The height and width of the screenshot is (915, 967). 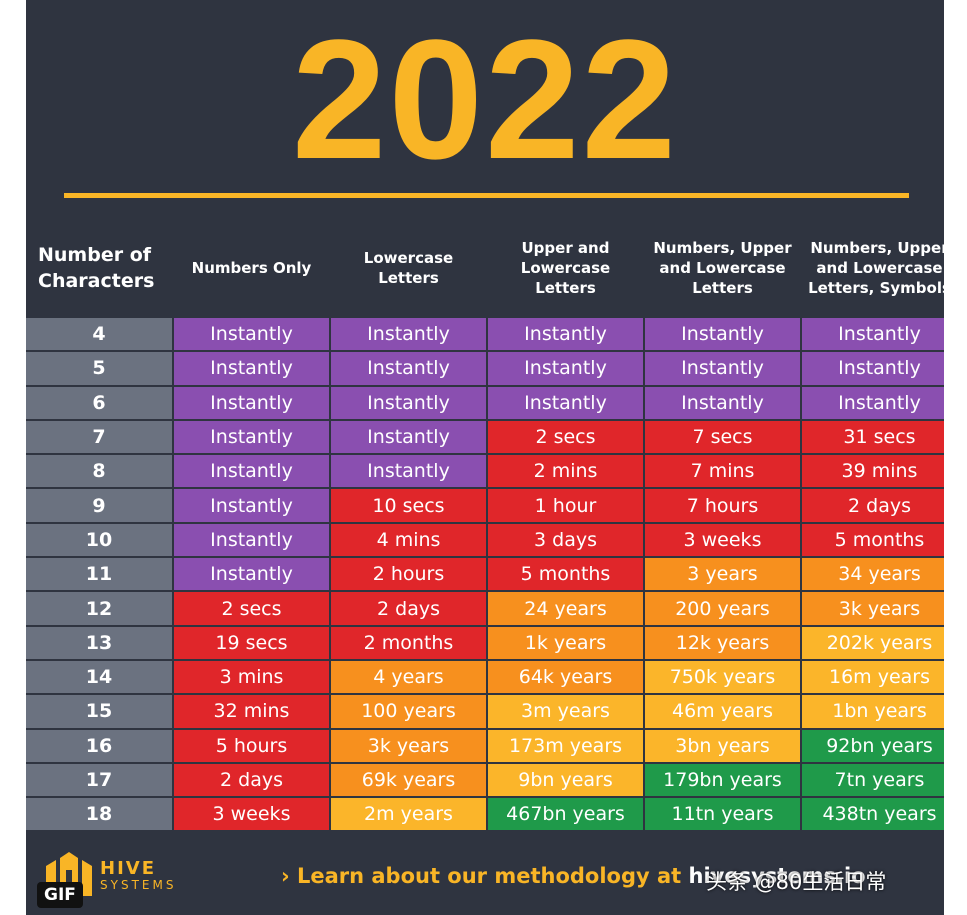 What do you see at coordinates (251, 677) in the screenshot?
I see `cell: 3 mins` at bounding box center [251, 677].